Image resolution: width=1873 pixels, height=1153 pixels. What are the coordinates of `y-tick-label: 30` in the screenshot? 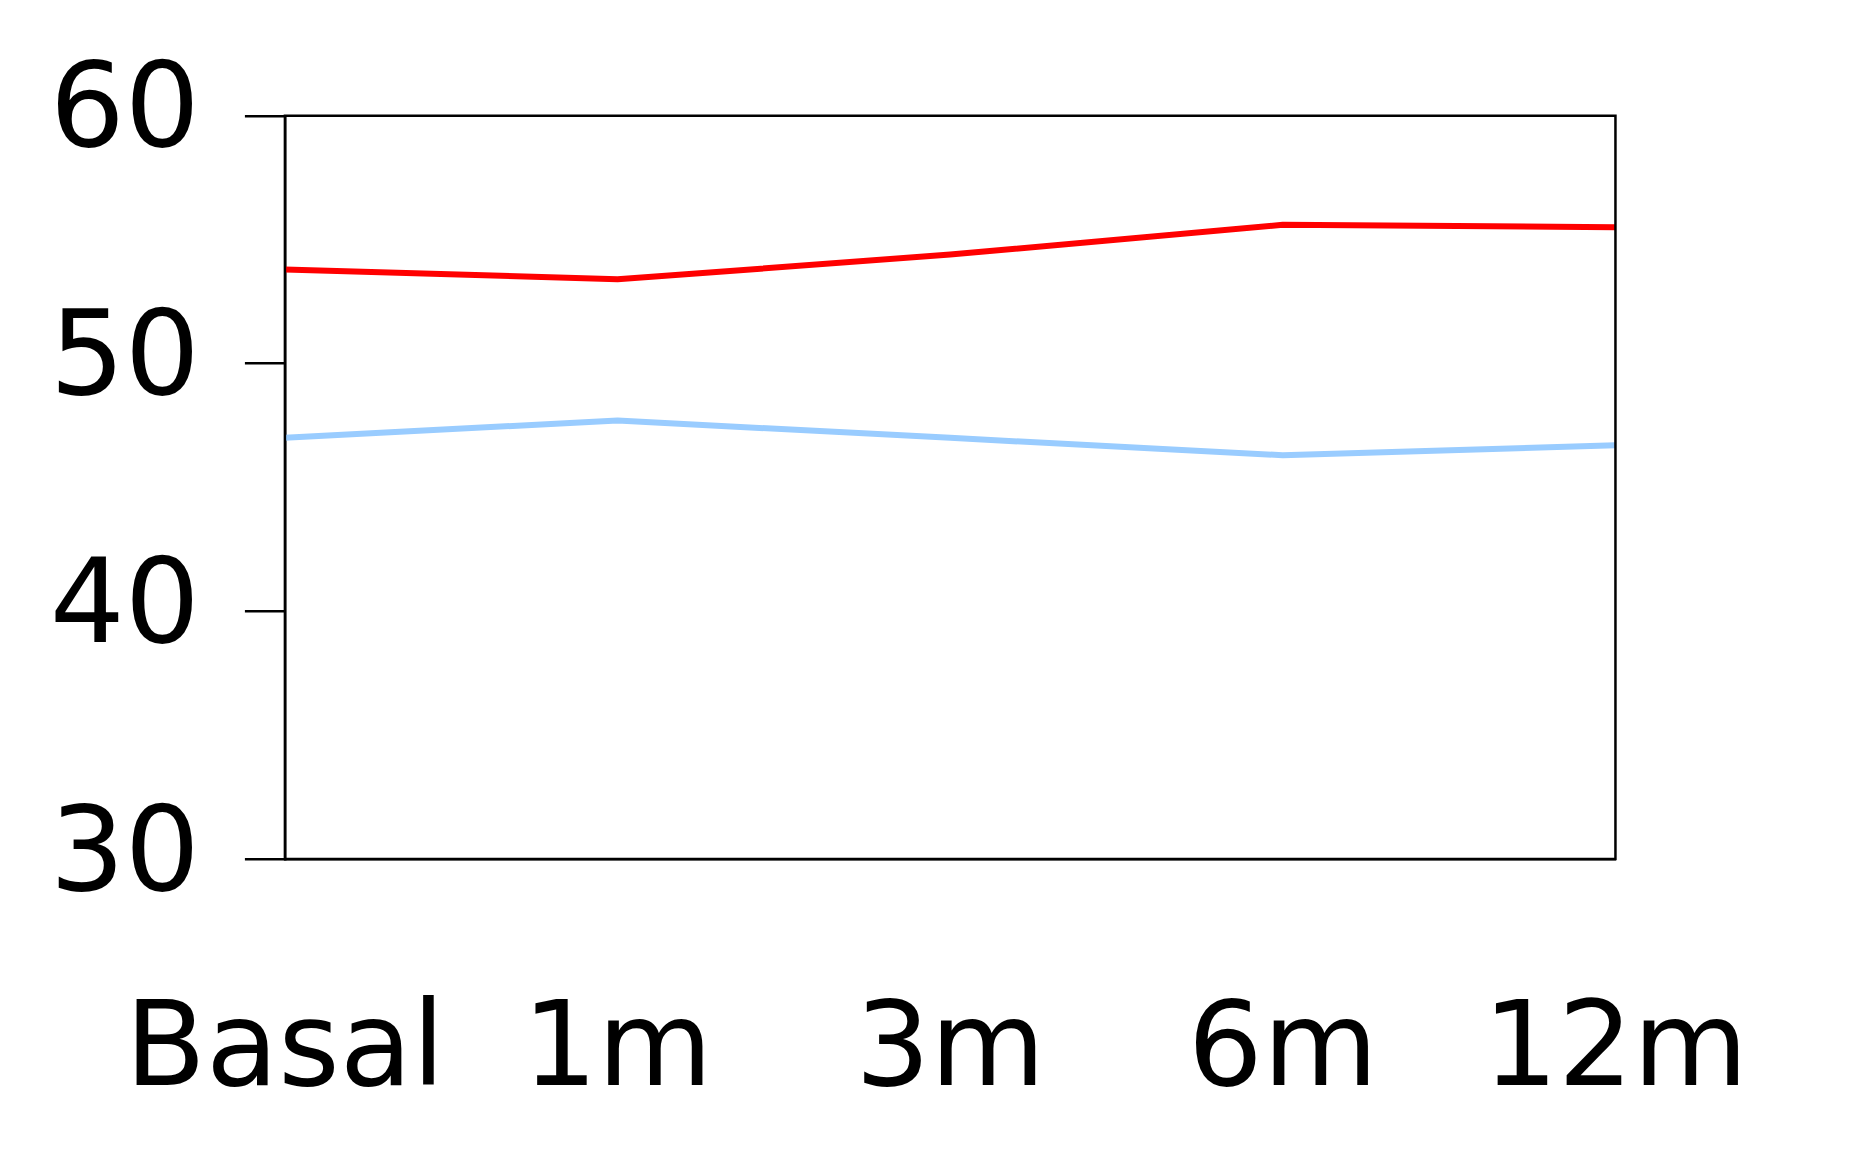 It's located at (124, 848).